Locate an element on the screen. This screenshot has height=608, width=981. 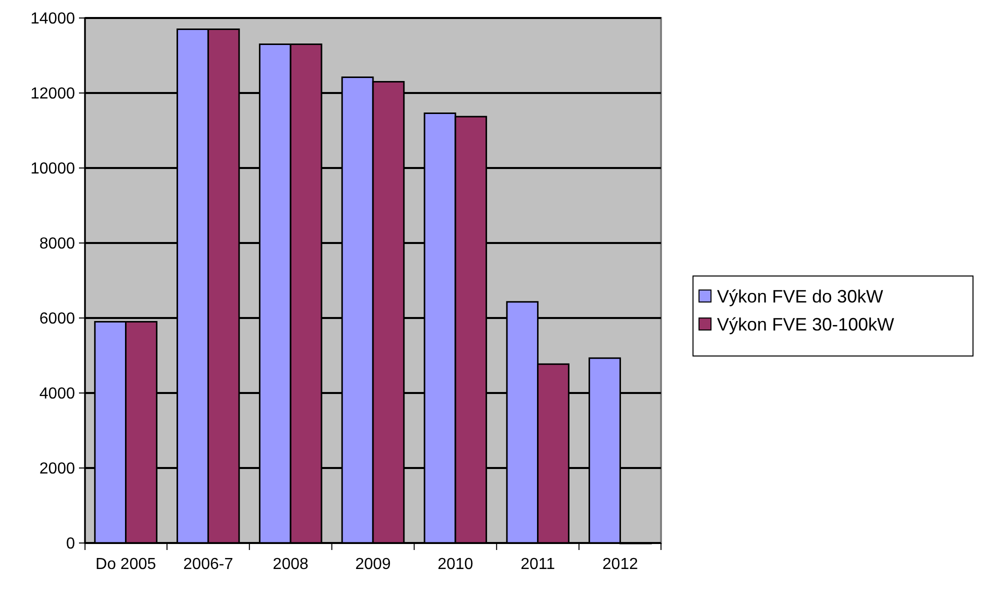
x-tick-label: Do 2005 is located at coordinates (126, 564).